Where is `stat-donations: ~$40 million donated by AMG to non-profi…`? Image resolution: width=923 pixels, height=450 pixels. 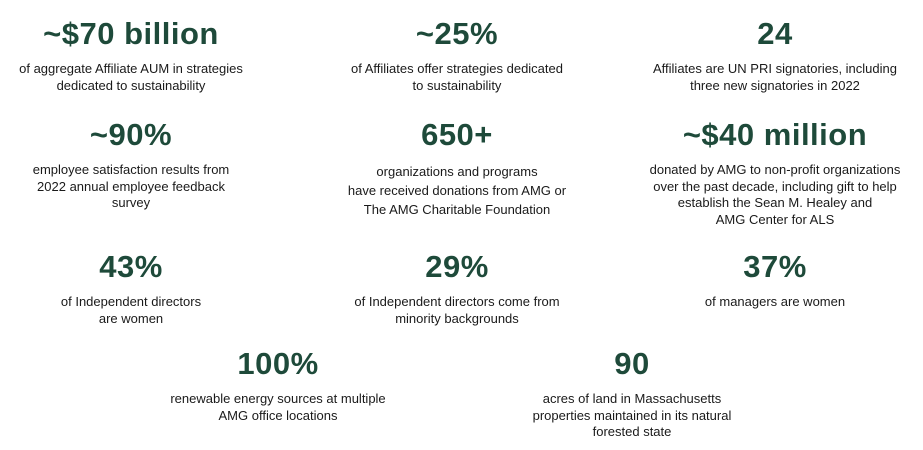 stat-donations: ~$40 million donated by AMG to non-profi… is located at coordinates (769, 172).